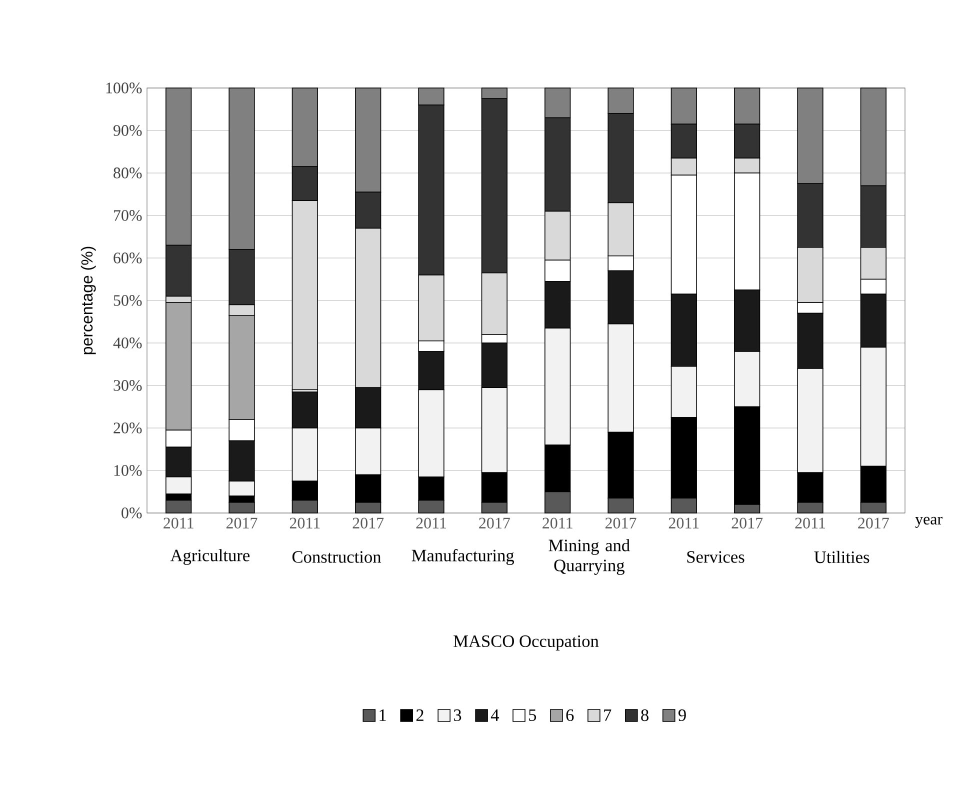 This screenshot has width=961, height=788. Describe the element at coordinates (127, 130) in the screenshot. I see `y-tick-label: 90%` at that location.